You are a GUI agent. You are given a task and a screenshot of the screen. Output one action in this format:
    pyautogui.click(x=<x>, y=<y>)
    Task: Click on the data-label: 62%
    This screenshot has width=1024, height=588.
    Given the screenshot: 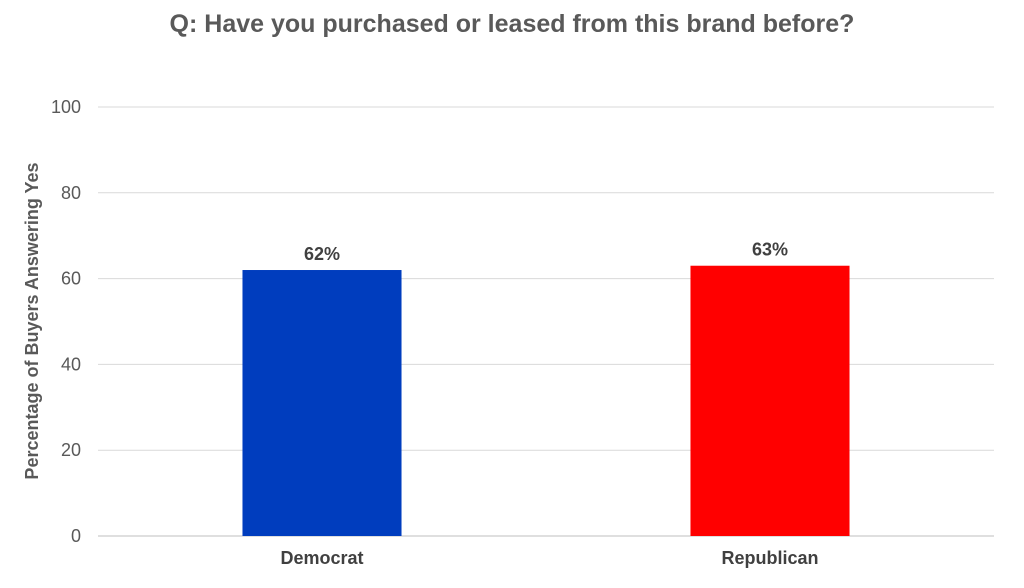 What is the action you would take?
    pyautogui.click(x=322, y=254)
    